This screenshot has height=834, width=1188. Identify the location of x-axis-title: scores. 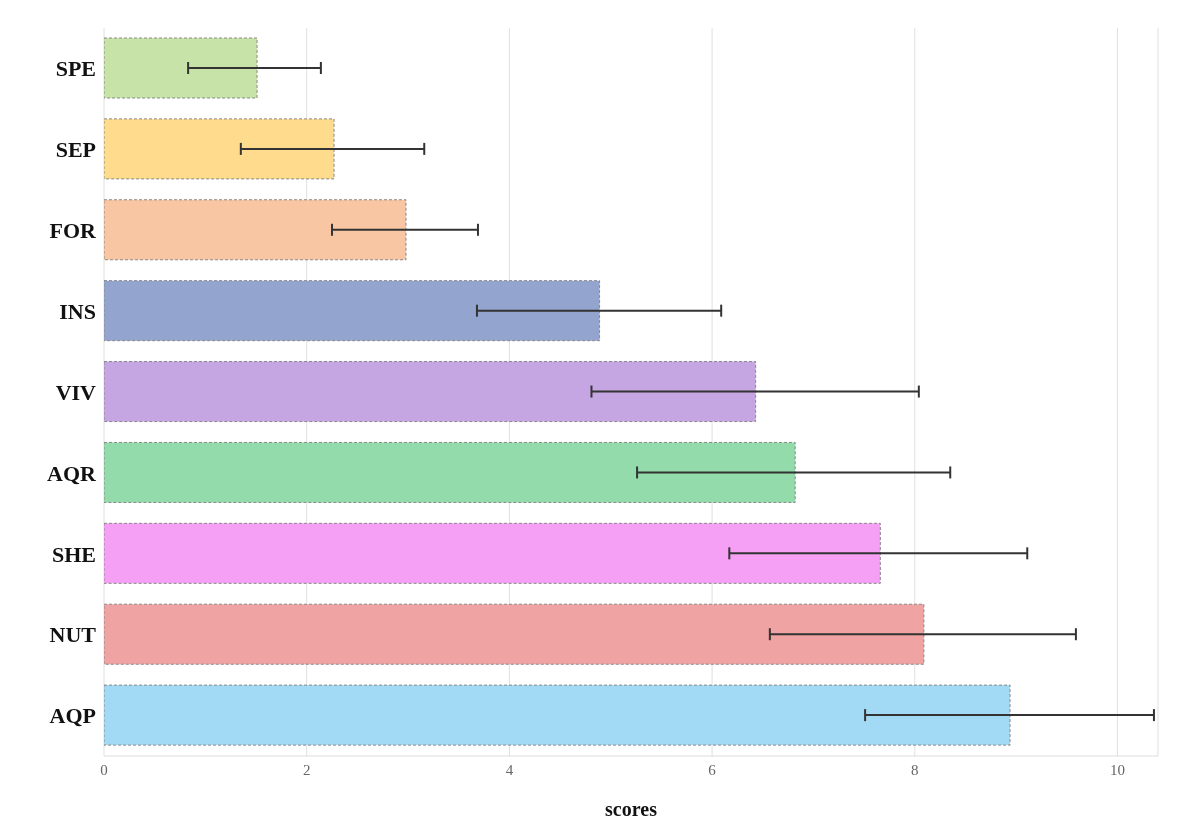
(631, 809).